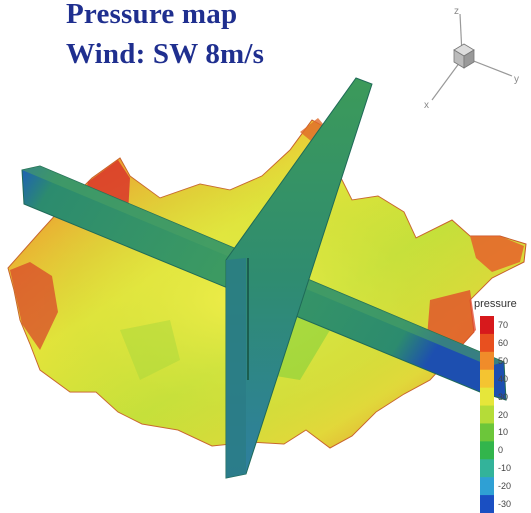  What do you see at coordinates (426, 105) in the screenshot?
I see `axis-label-x: x` at bounding box center [426, 105].